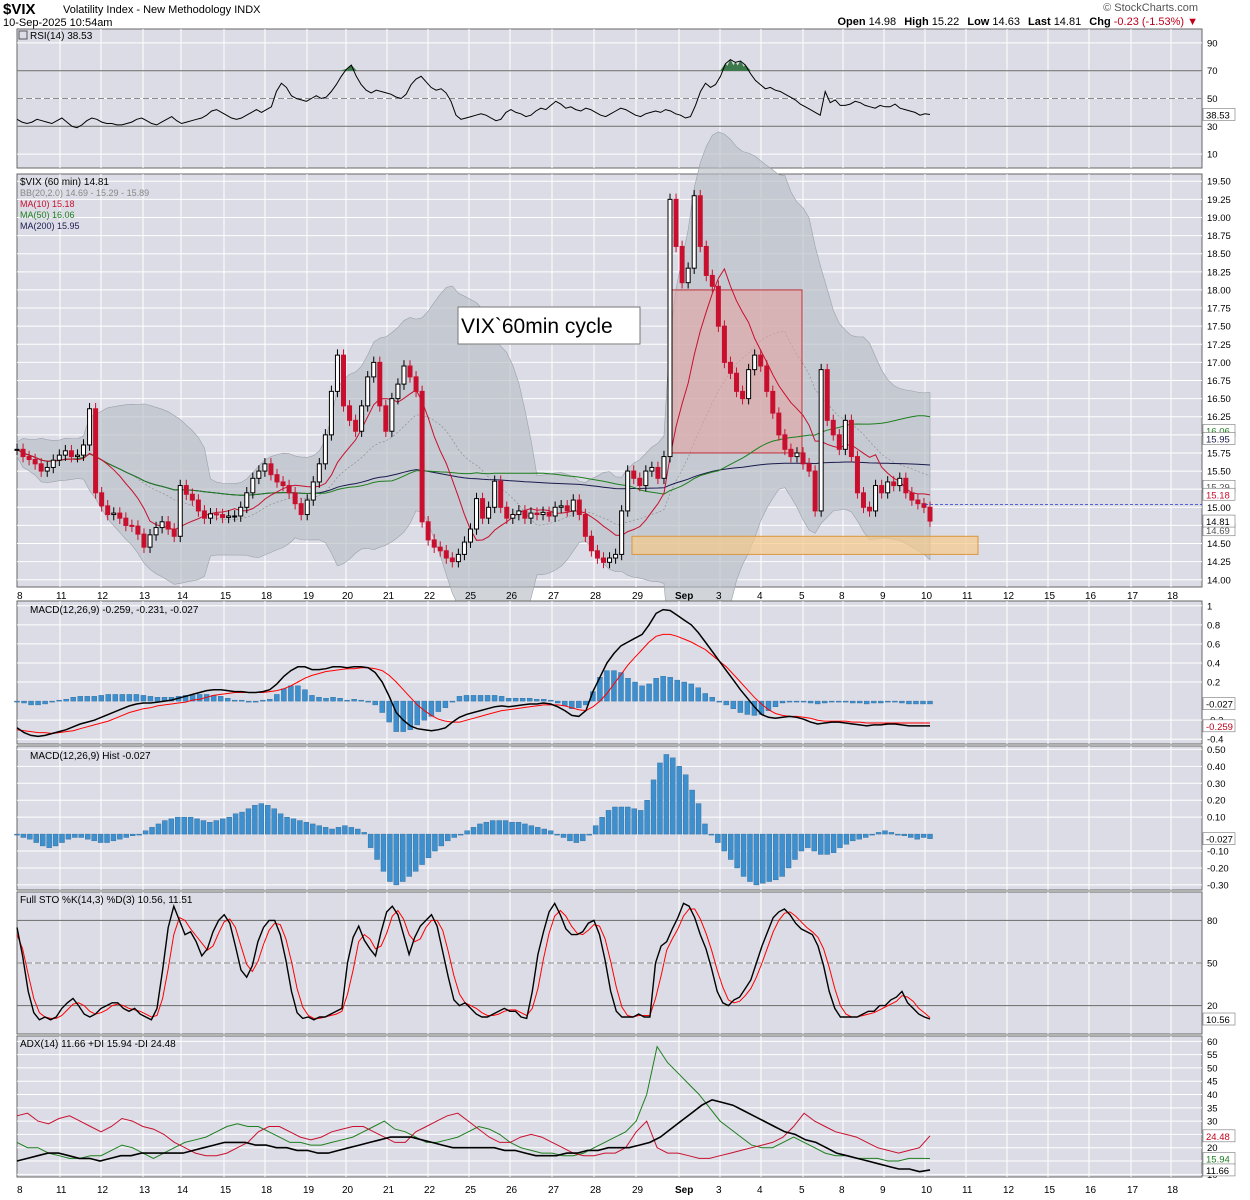  I want to click on adx-x-tick-label: 27, so click(554, 1190).